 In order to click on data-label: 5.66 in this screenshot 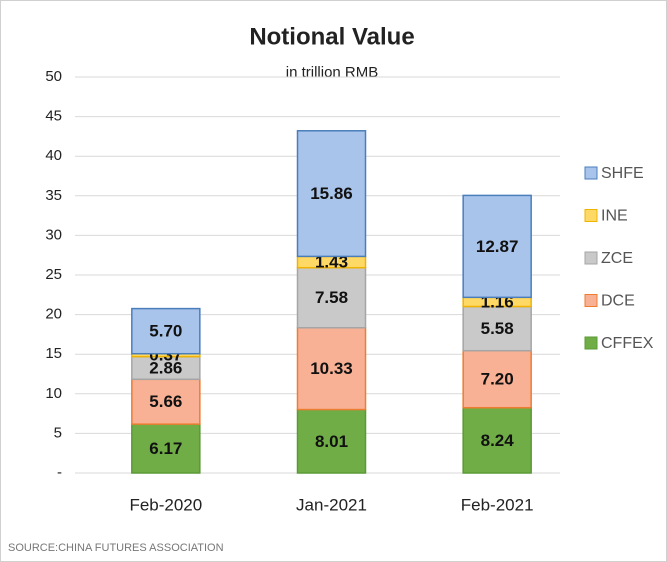, I will do `click(165, 401)`.